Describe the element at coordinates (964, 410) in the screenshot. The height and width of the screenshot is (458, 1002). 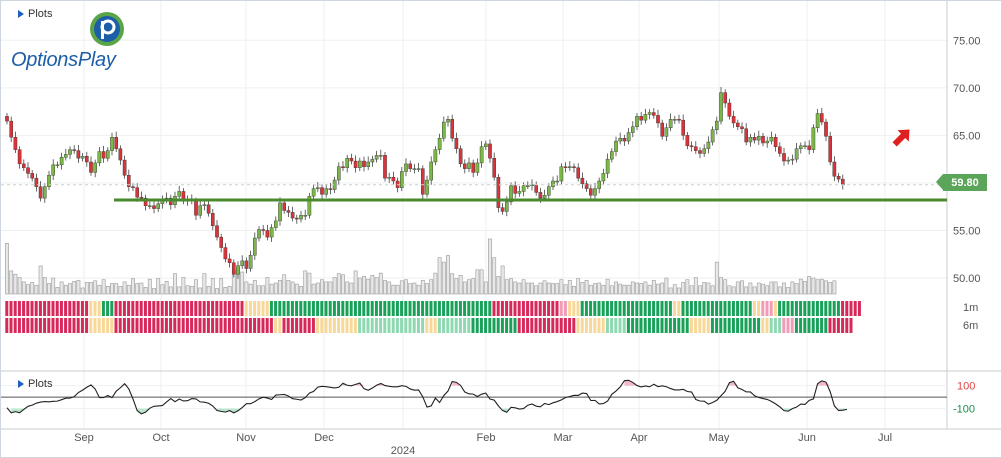
I see `osc-lower-label: -100` at that location.